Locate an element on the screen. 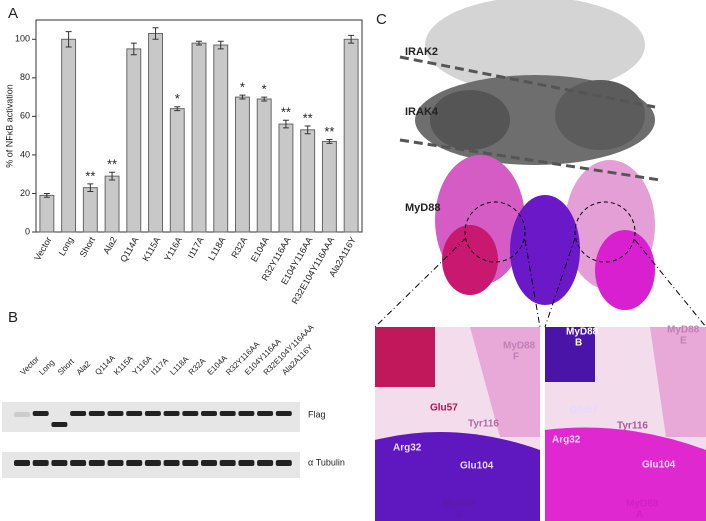  x-tick-label: L118A is located at coordinates (216, 248).